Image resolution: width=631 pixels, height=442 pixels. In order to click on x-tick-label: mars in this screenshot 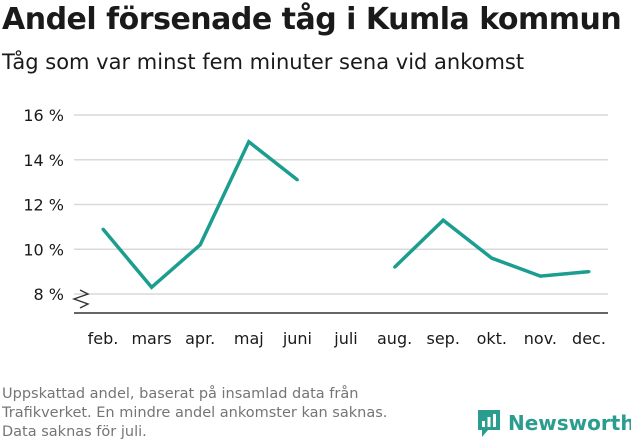, I will do `click(151, 338)`.